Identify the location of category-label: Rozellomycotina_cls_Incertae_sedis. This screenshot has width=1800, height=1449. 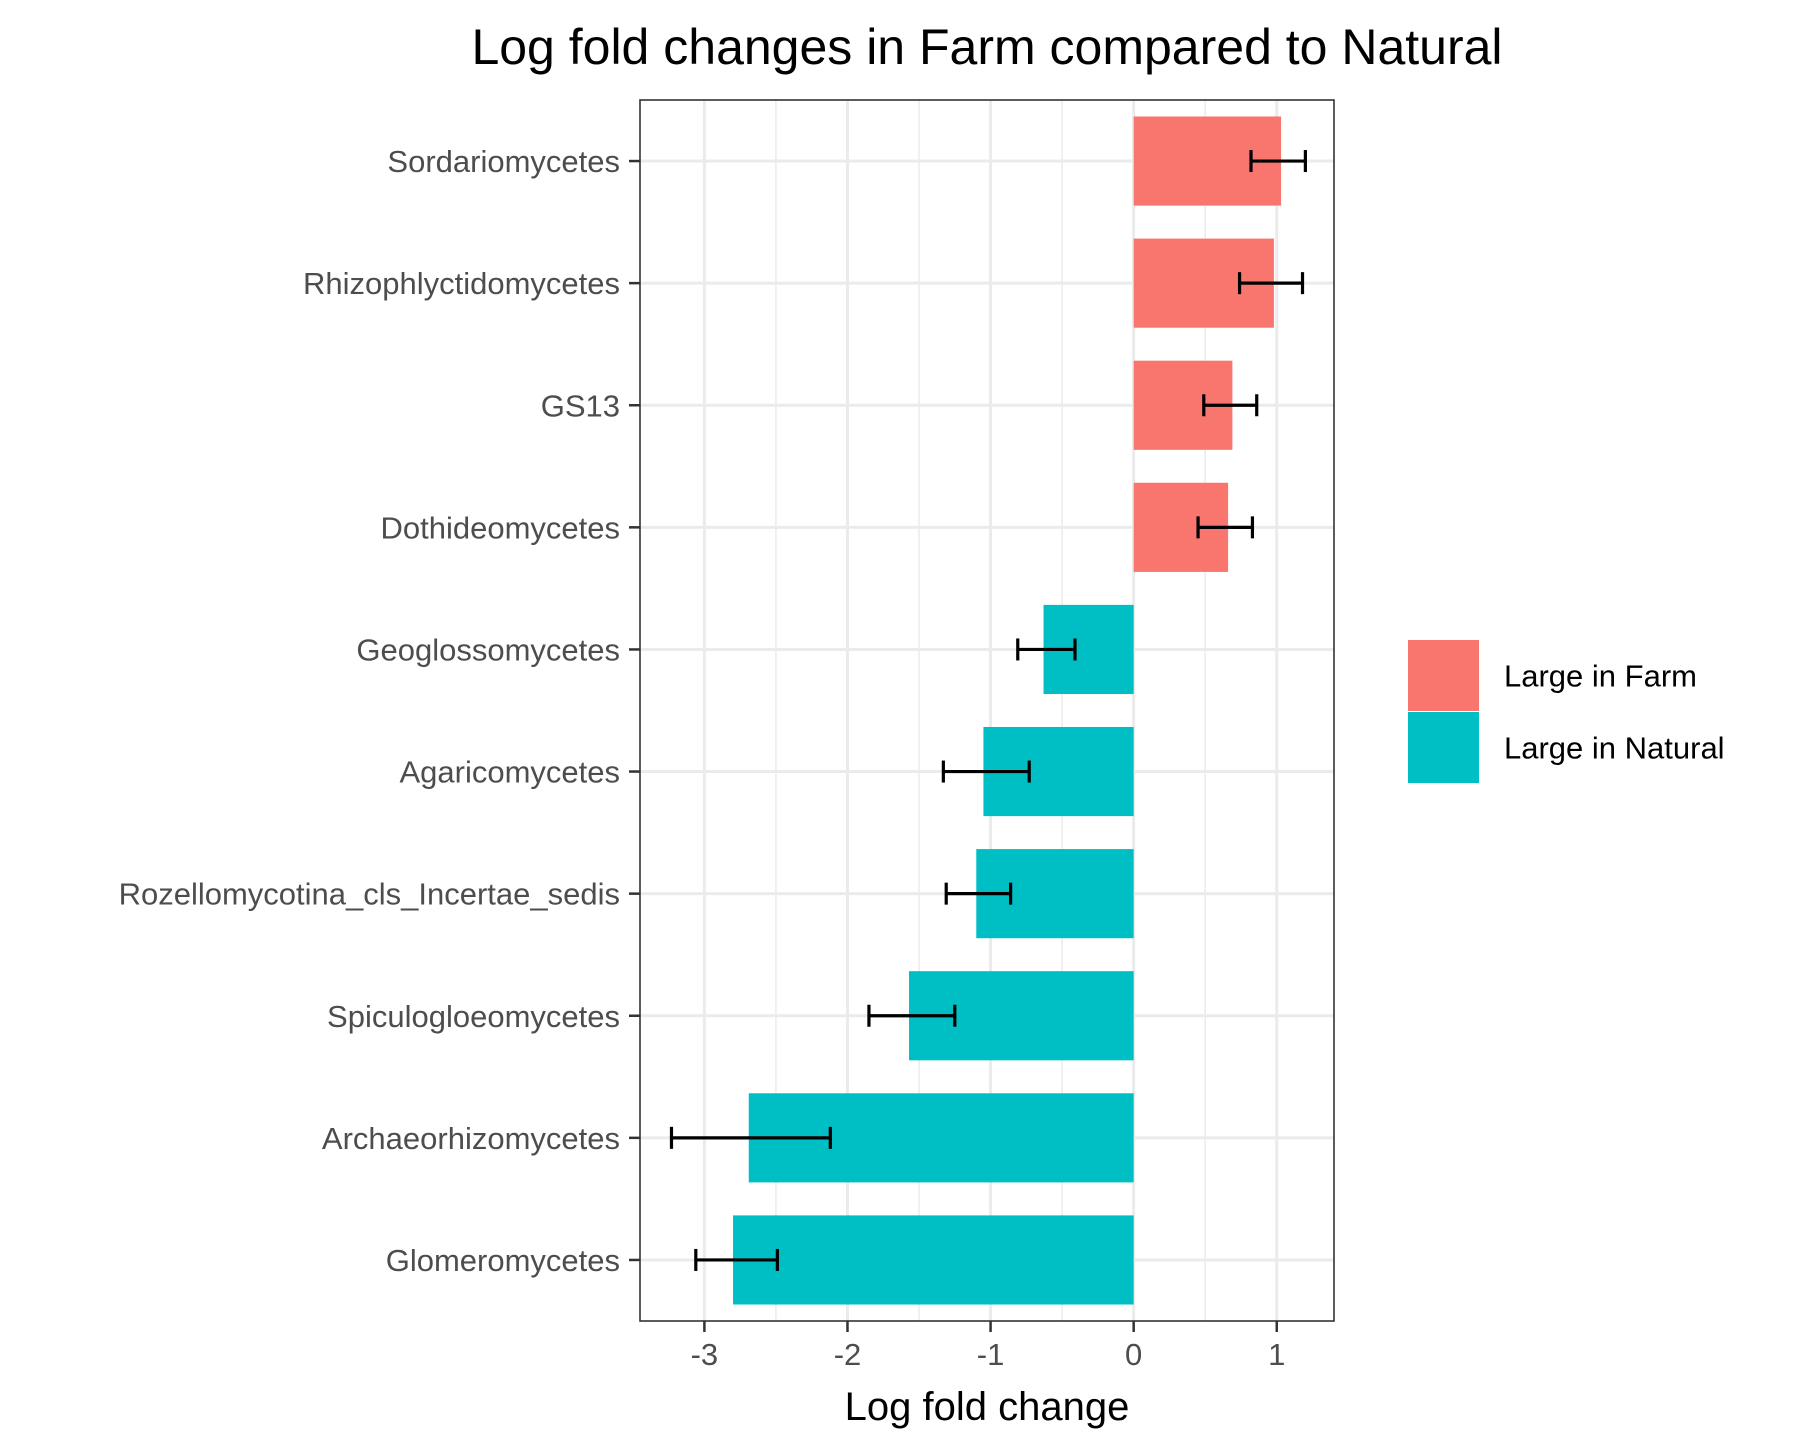
(369, 894).